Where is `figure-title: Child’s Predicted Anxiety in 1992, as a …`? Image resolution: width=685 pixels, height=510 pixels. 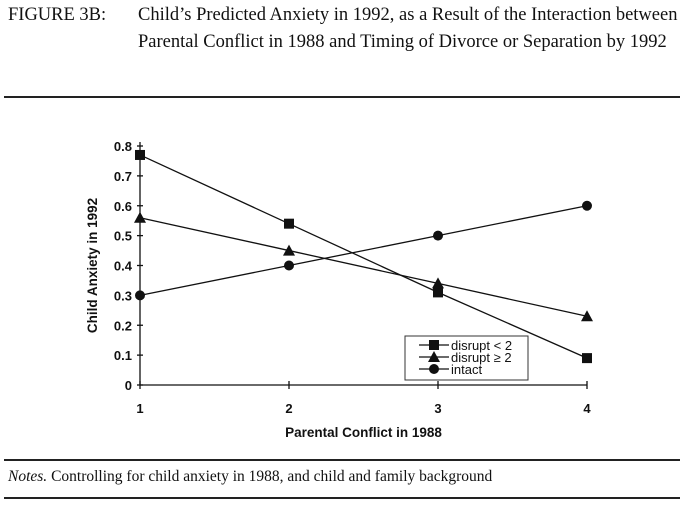
figure-title: Child’s Predicted Anxiety in 1992, as a … is located at coordinates (408, 28).